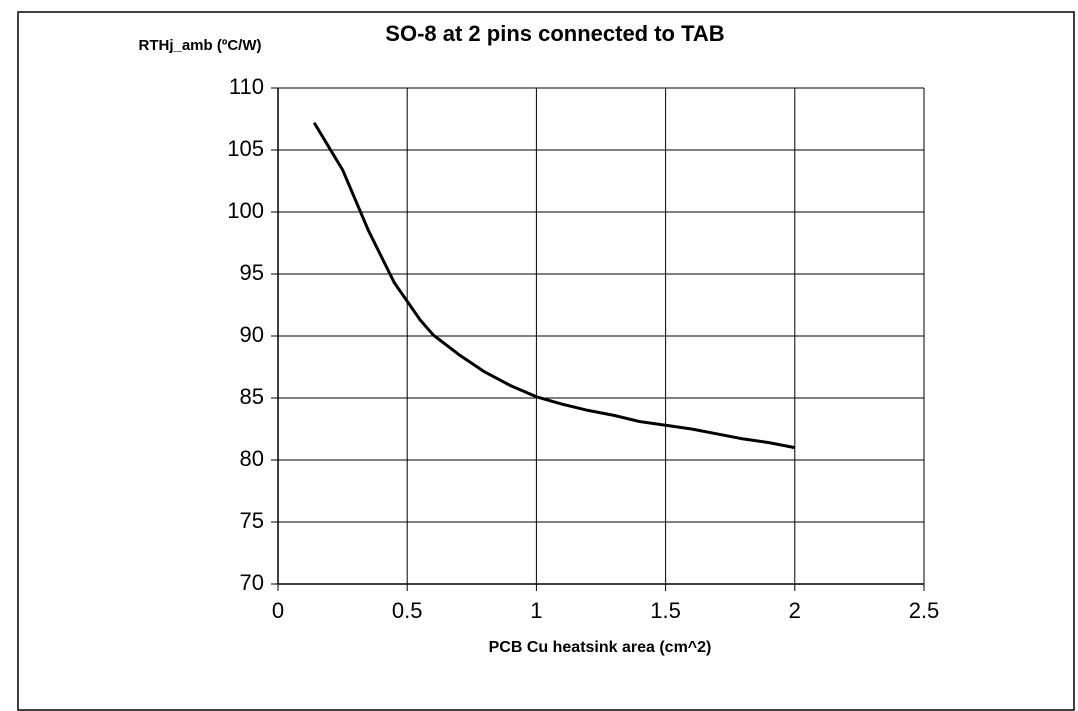 The height and width of the screenshot is (711, 1078). I want to click on y-tick-label: 80, so click(252, 458).